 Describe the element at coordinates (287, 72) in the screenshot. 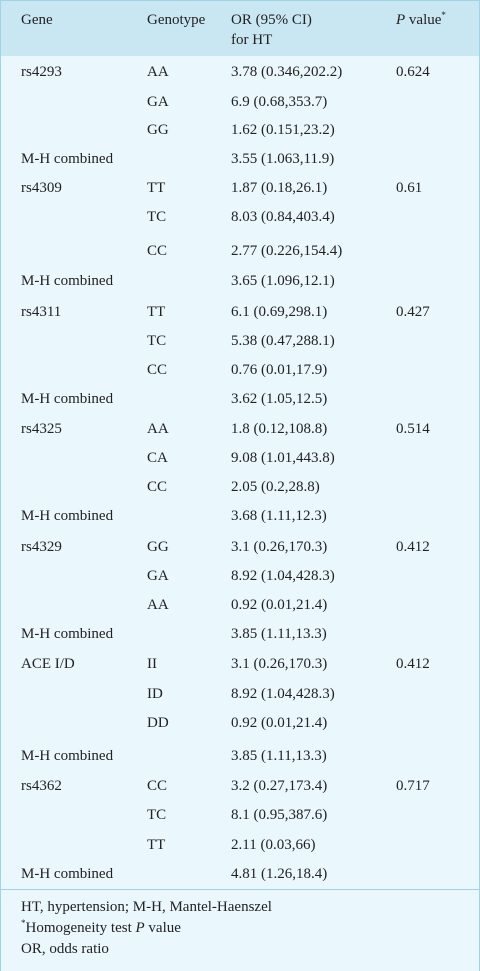

I see `cell-or-ci: 3.78 (0.346,202.2)` at that location.